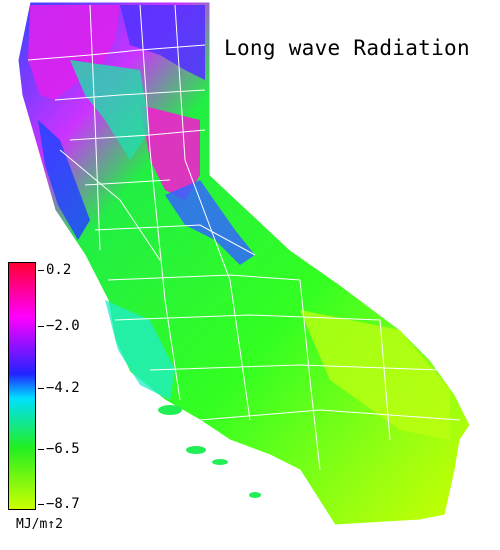 This screenshot has width=500, height=550. Describe the element at coordinates (74, 52) in the screenshot. I see `north-coast-magenta` at that location.